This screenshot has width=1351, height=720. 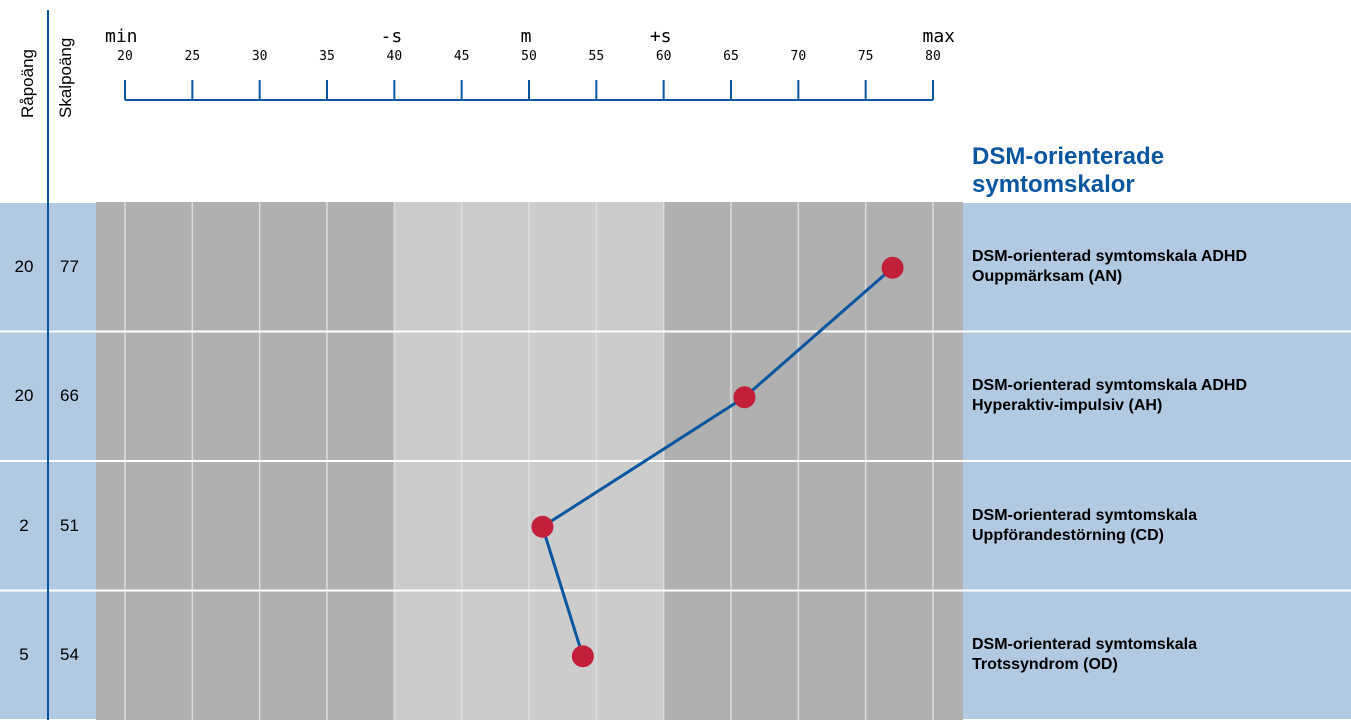 I want to click on tick-label: 40, so click(x=395, y=56).